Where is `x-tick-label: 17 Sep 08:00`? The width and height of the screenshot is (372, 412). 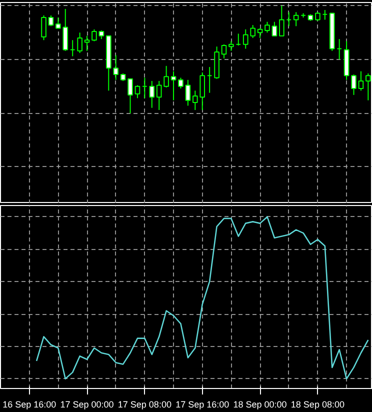
x-tick-label: 17 Sep 08:00 is located at coordinates (145, 405).